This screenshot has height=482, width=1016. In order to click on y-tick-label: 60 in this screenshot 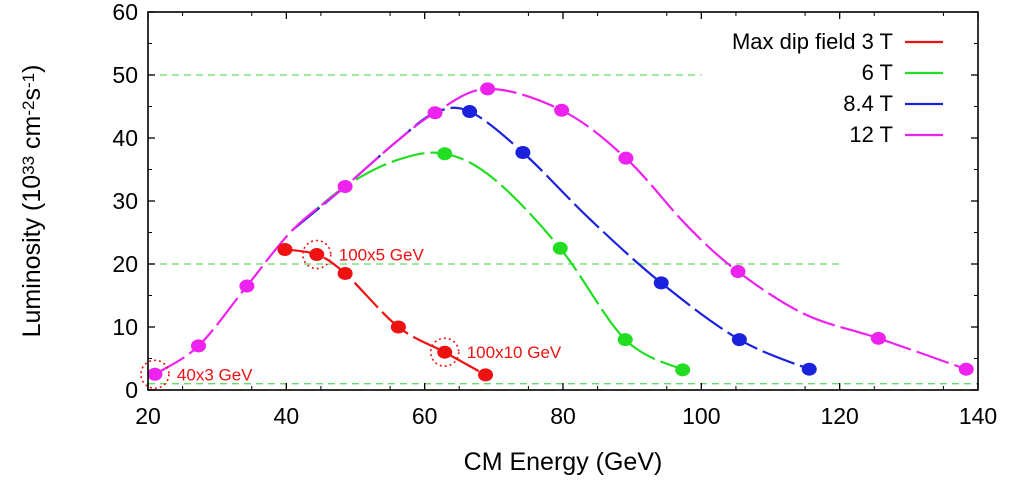, I will do `click(125, 12)`.